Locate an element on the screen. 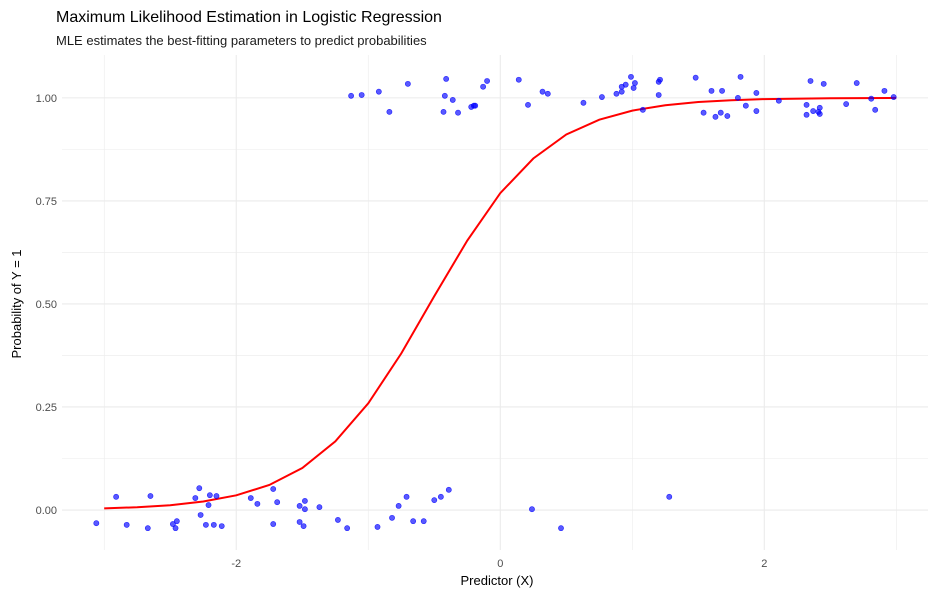  x-axis-label: Predictor (X) is located at coordinates (497, 580).